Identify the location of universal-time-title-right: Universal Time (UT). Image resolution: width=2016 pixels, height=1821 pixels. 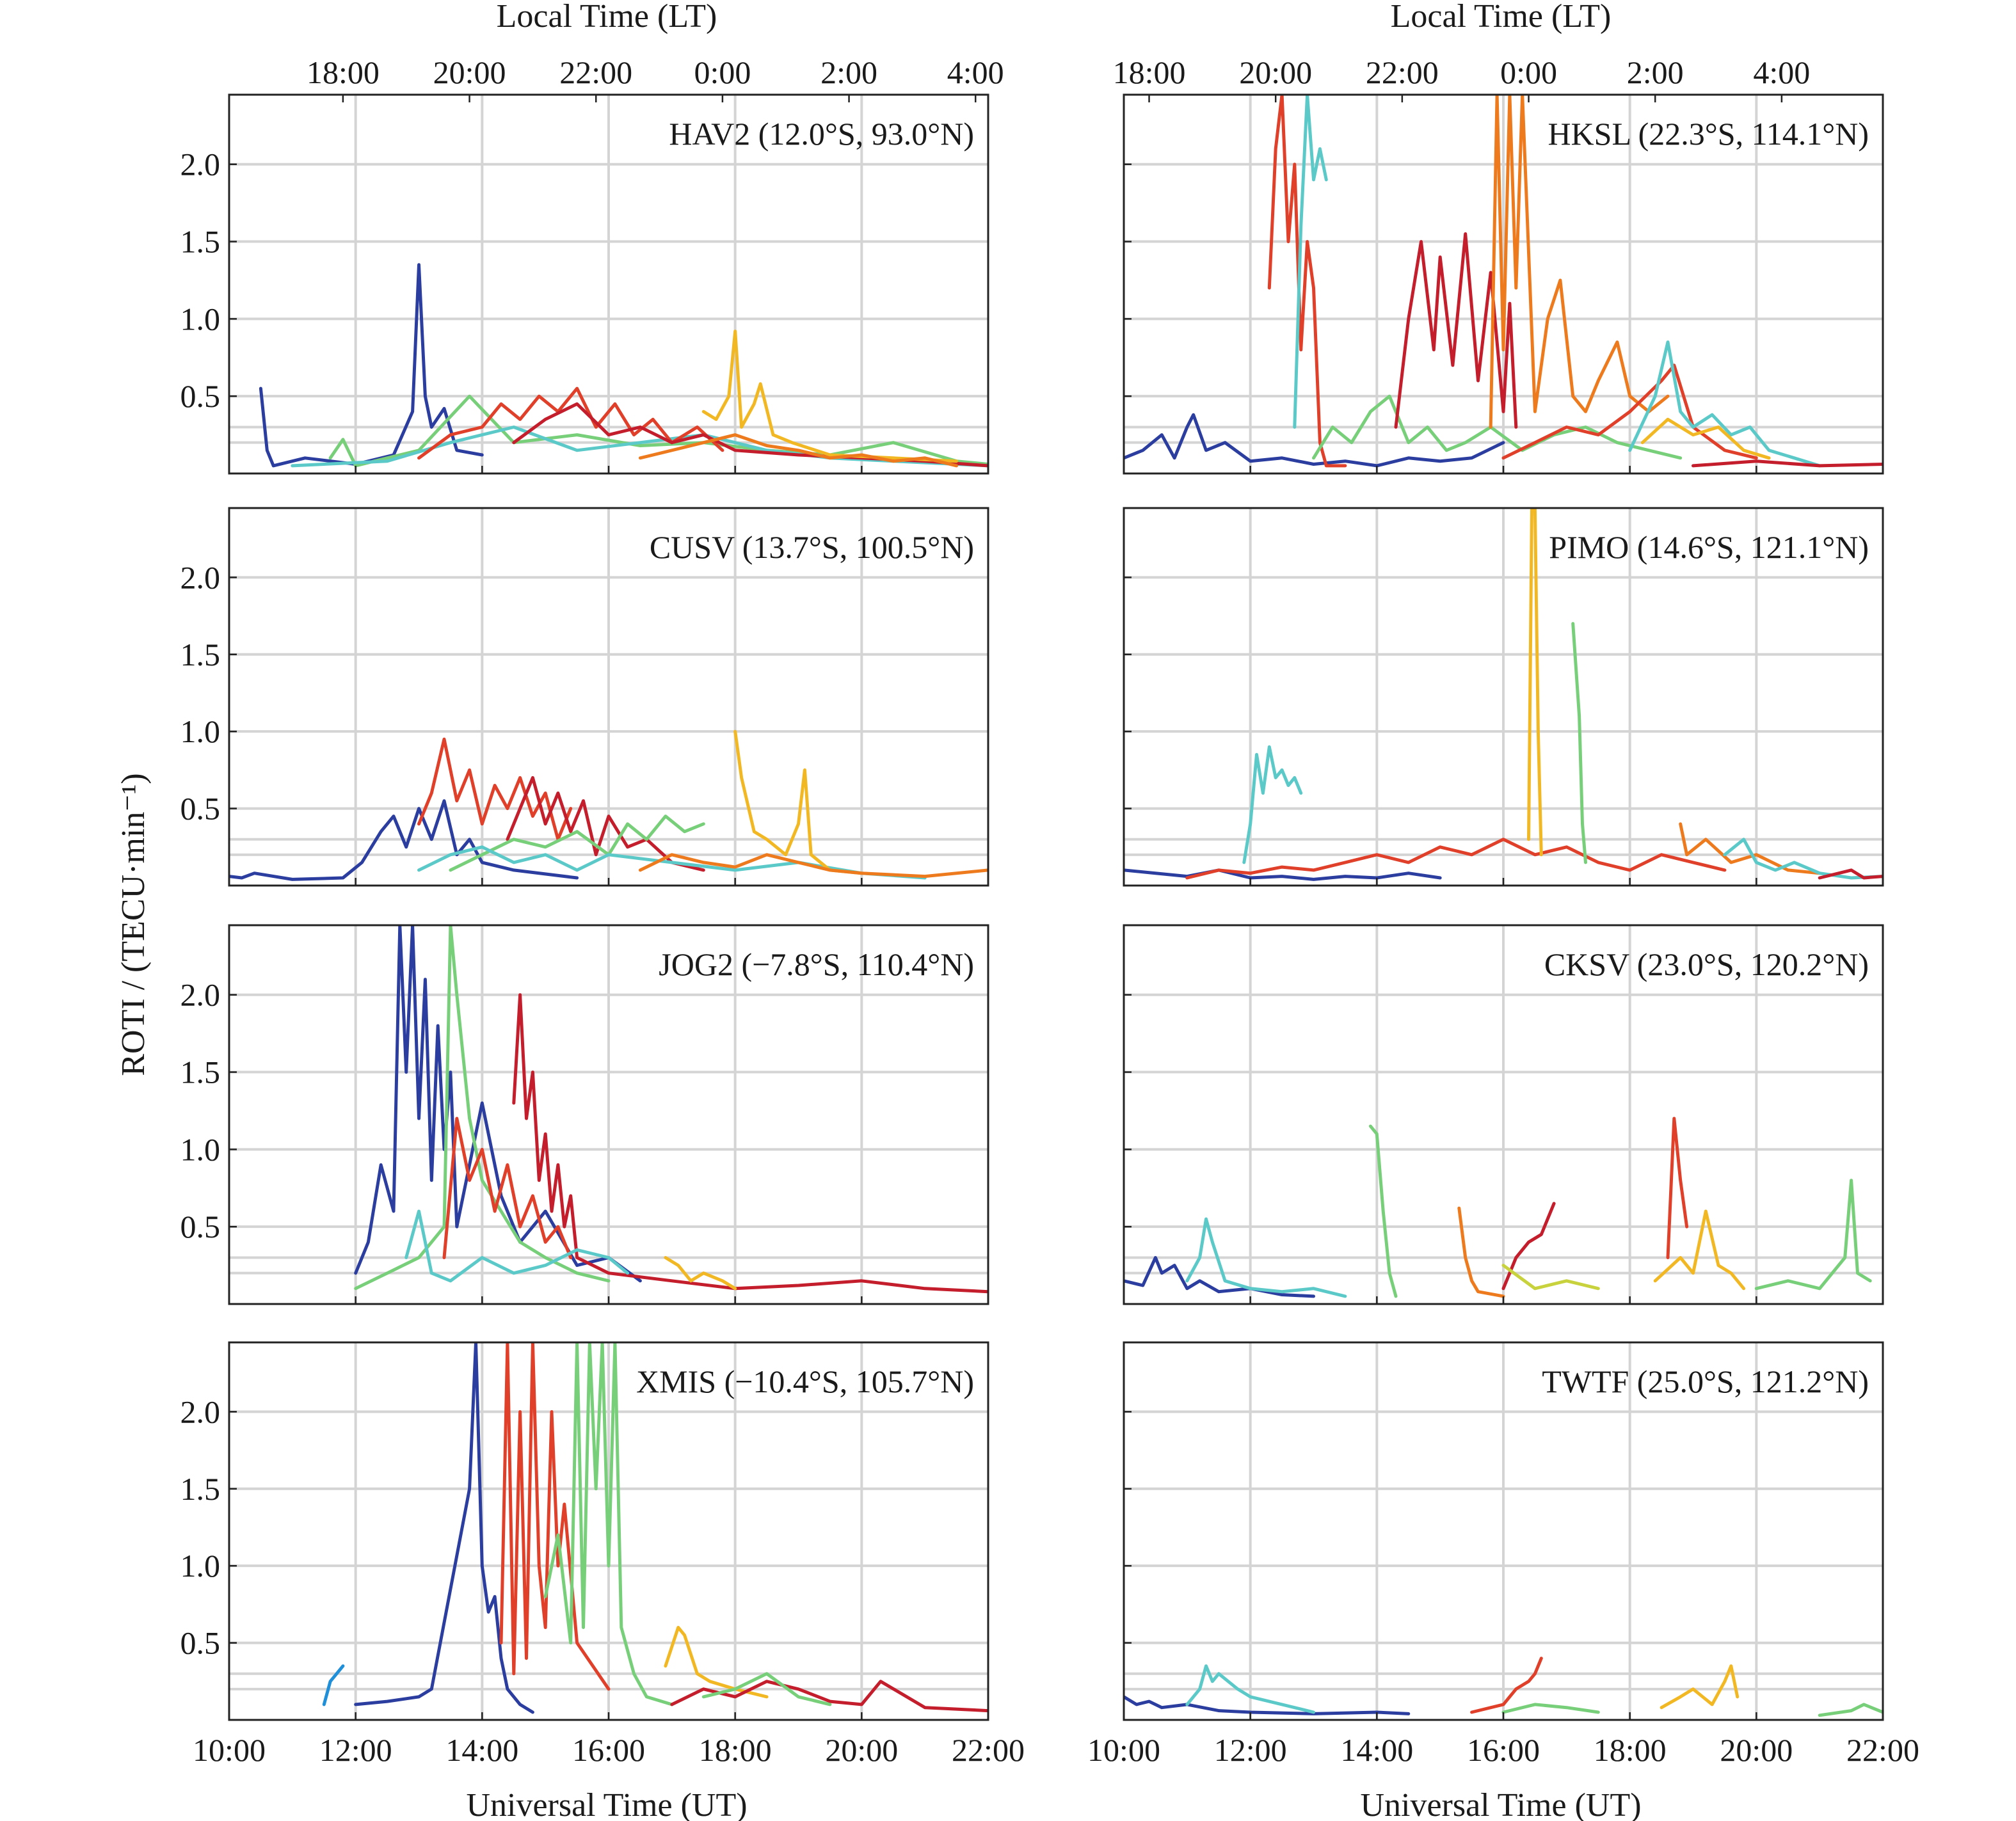
(1500, 1804).